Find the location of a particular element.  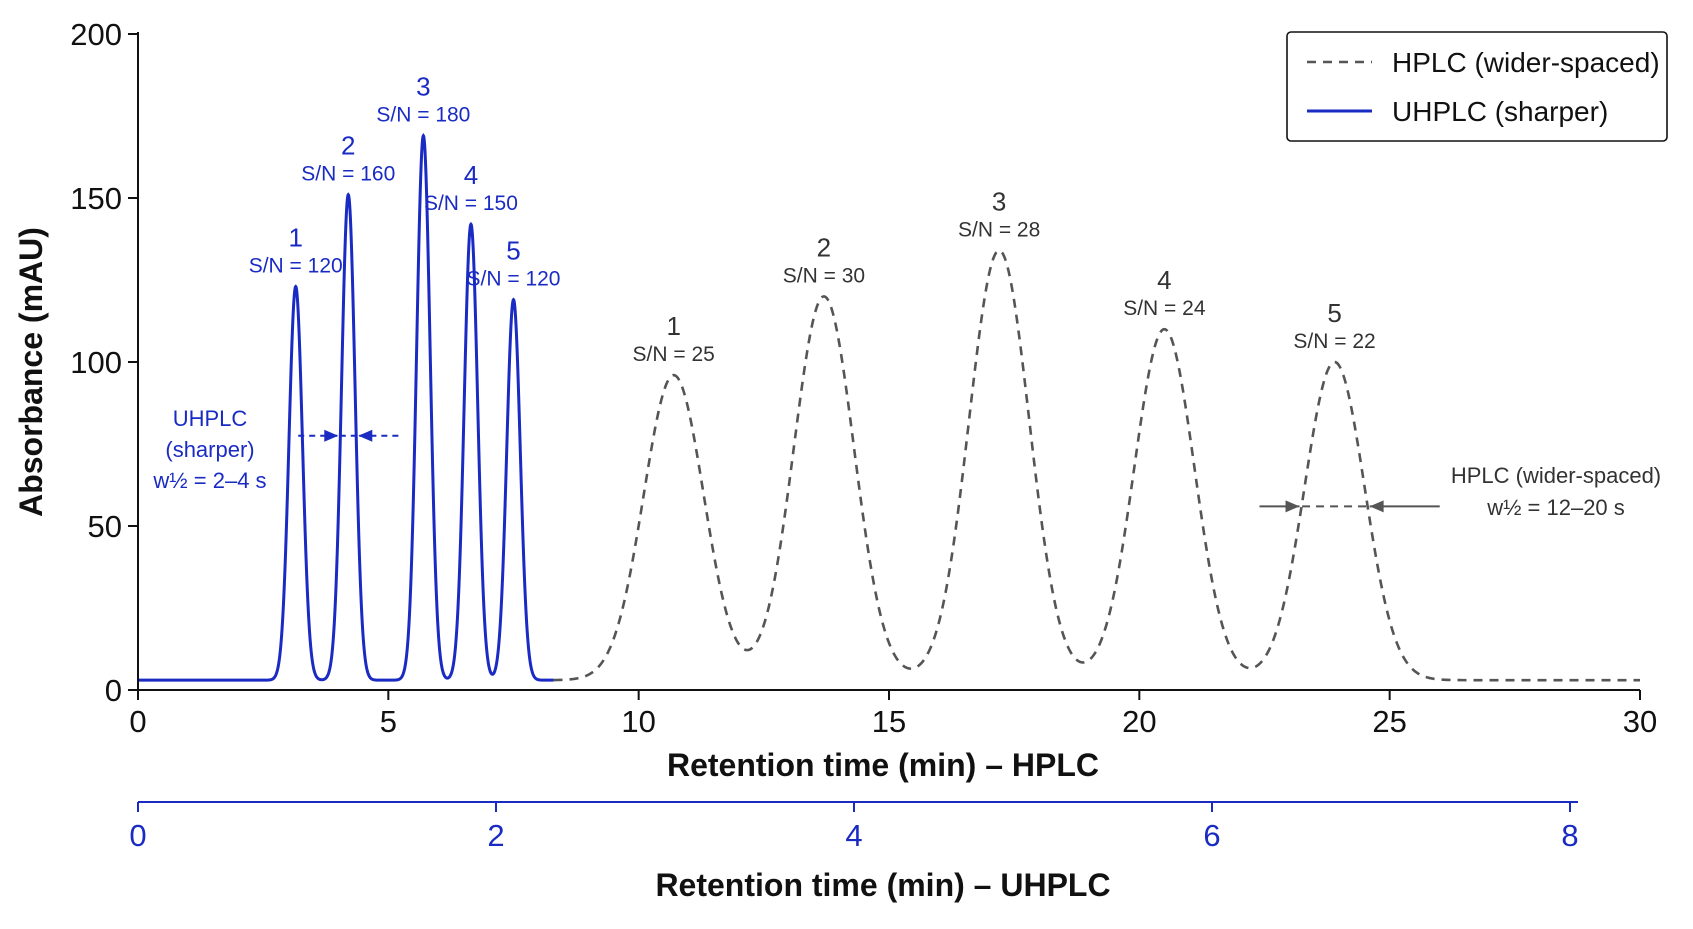

uhplc-peak-sn-label: S/N = 160 is located at coordinates (348, 174).